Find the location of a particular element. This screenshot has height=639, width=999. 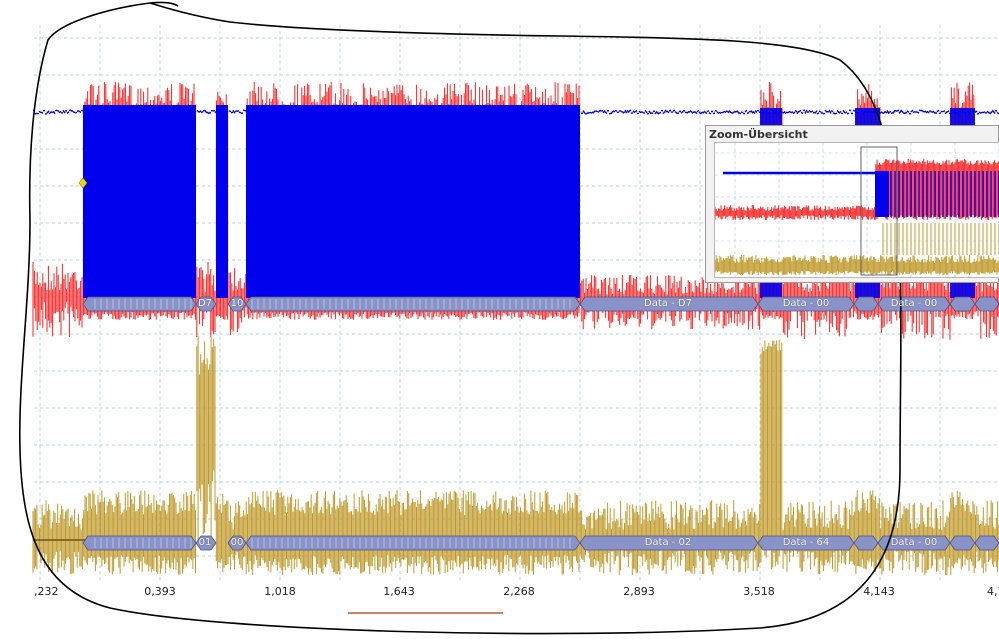

x-tick-label: 4,7 is located at coordinates (993, 591).